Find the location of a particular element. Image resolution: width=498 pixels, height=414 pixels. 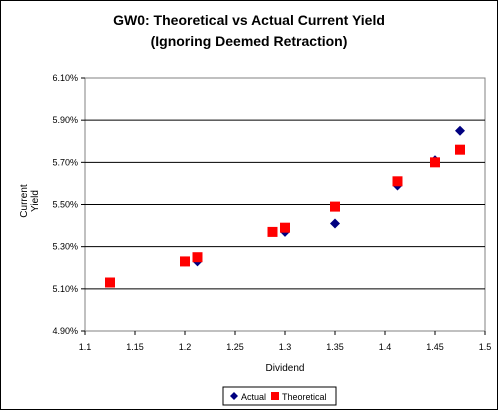

y-axis-ticks: 6.10% 5.90% 5.70% 5.50% 5.30% 5.10% 4.90% is located at coordinates (68, 204).